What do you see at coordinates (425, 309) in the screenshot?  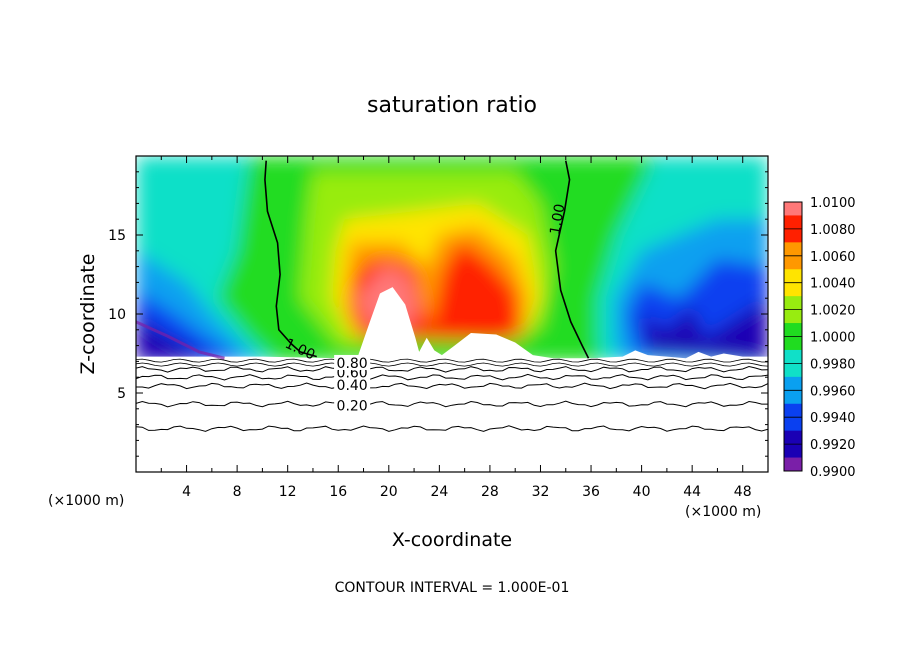 I see `contour-labels: 1.001.000.200.400.600.80` at bounding box center [425, 309].